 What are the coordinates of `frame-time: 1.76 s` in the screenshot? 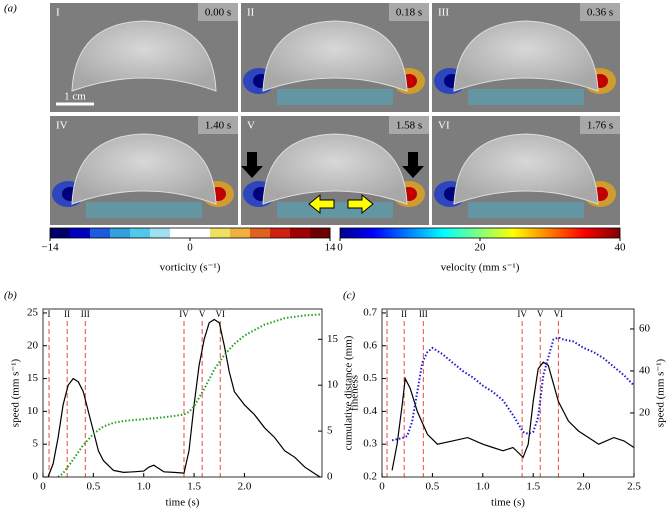 It's located at (600, 126).